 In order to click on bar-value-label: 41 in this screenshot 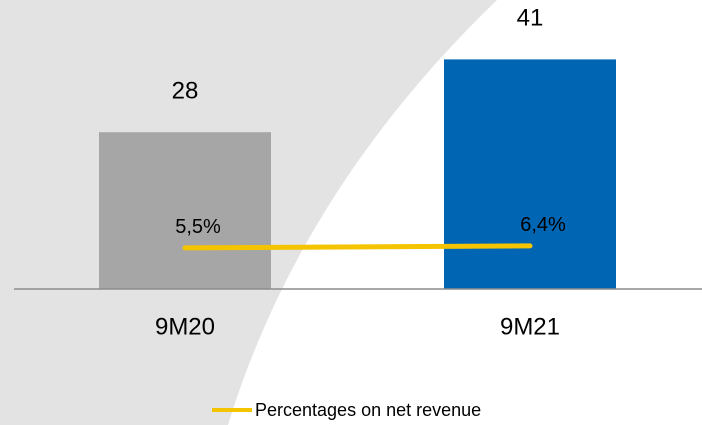, I will do `click(530, 18)`.